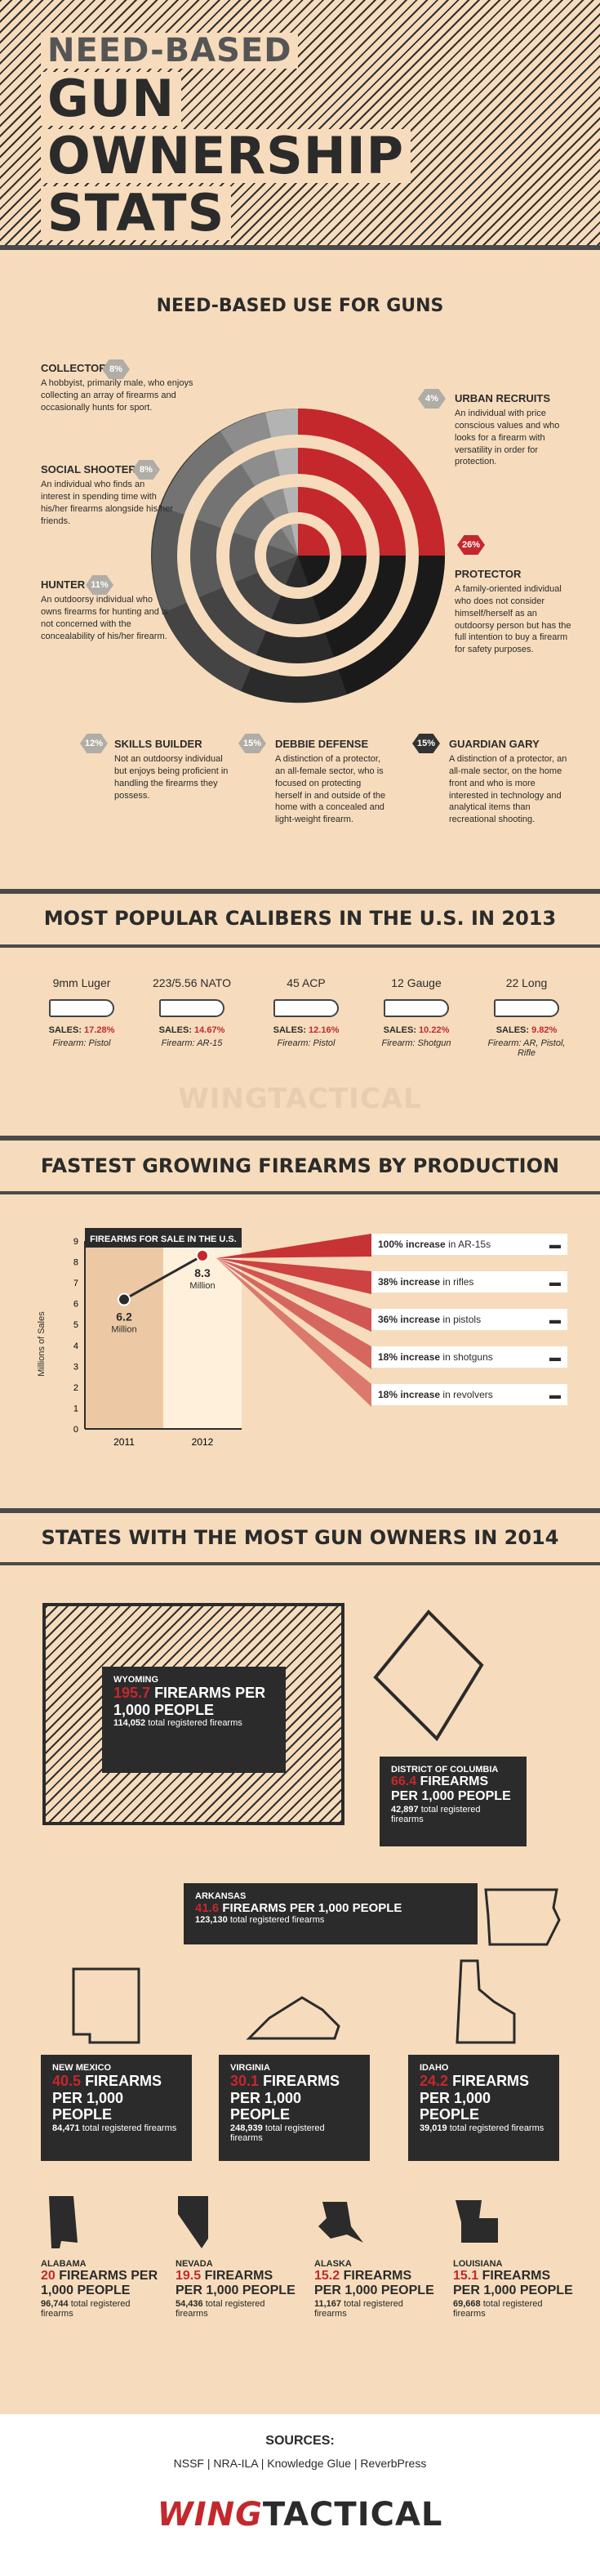  What do you see at coordinates (76, 1346) in the screenshot?
I see `y-tick-label: 4` at bounding box center [76, 1346].